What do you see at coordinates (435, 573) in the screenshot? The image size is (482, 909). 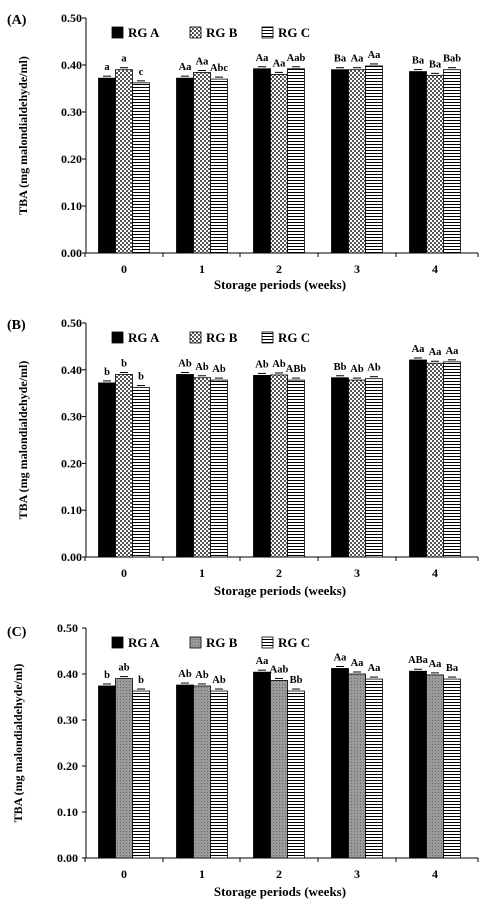 I see `x-tick-label: 4` at bounding box center [435, 573].